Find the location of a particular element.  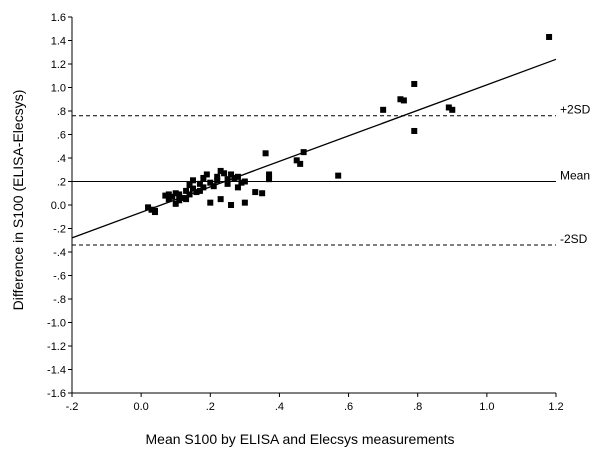

x-tick-label: 1.2 is located at coordinates (555, 407).